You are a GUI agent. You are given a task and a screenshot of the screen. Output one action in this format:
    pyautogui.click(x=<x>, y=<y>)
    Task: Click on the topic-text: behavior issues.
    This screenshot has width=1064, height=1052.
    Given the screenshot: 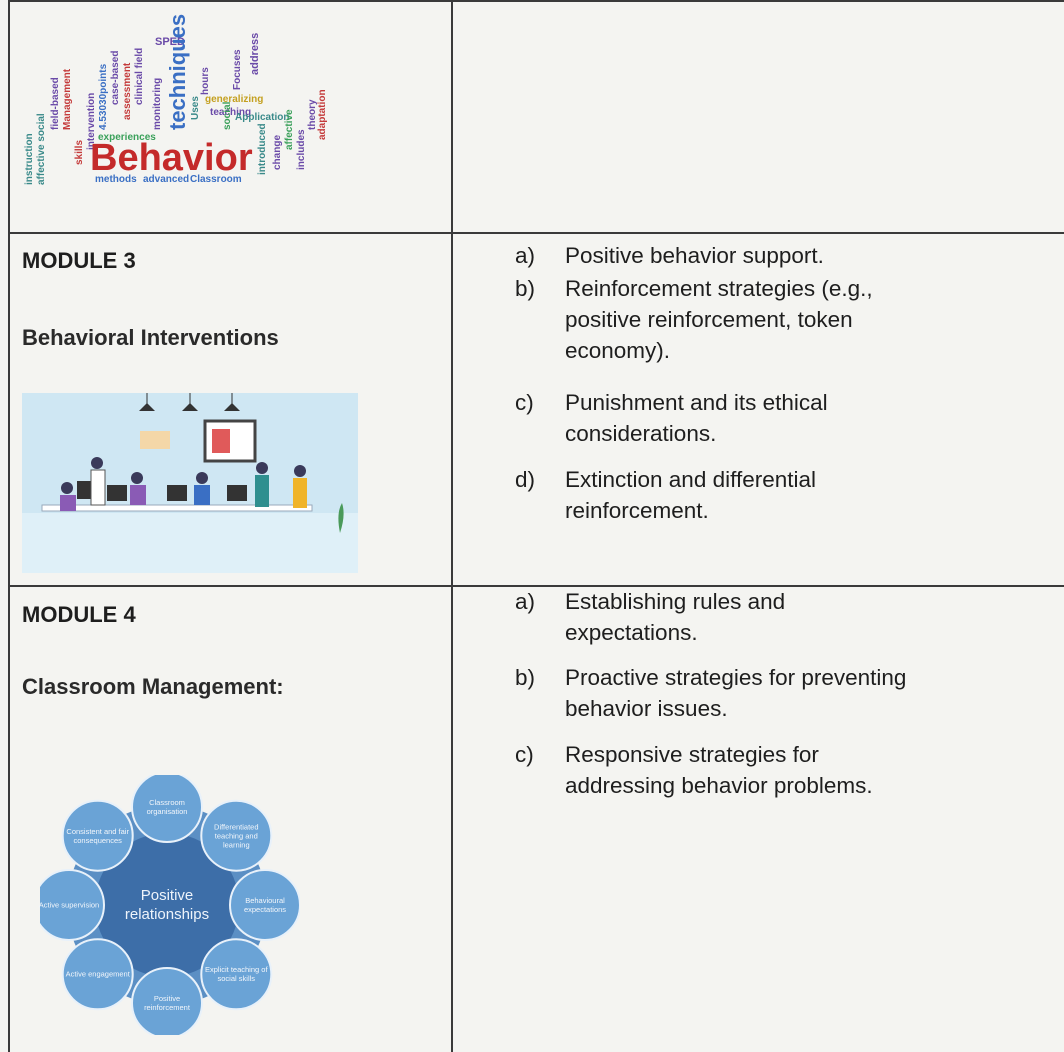 What is the action you would take?
    pyautogui.click(x=646, y=708)
    